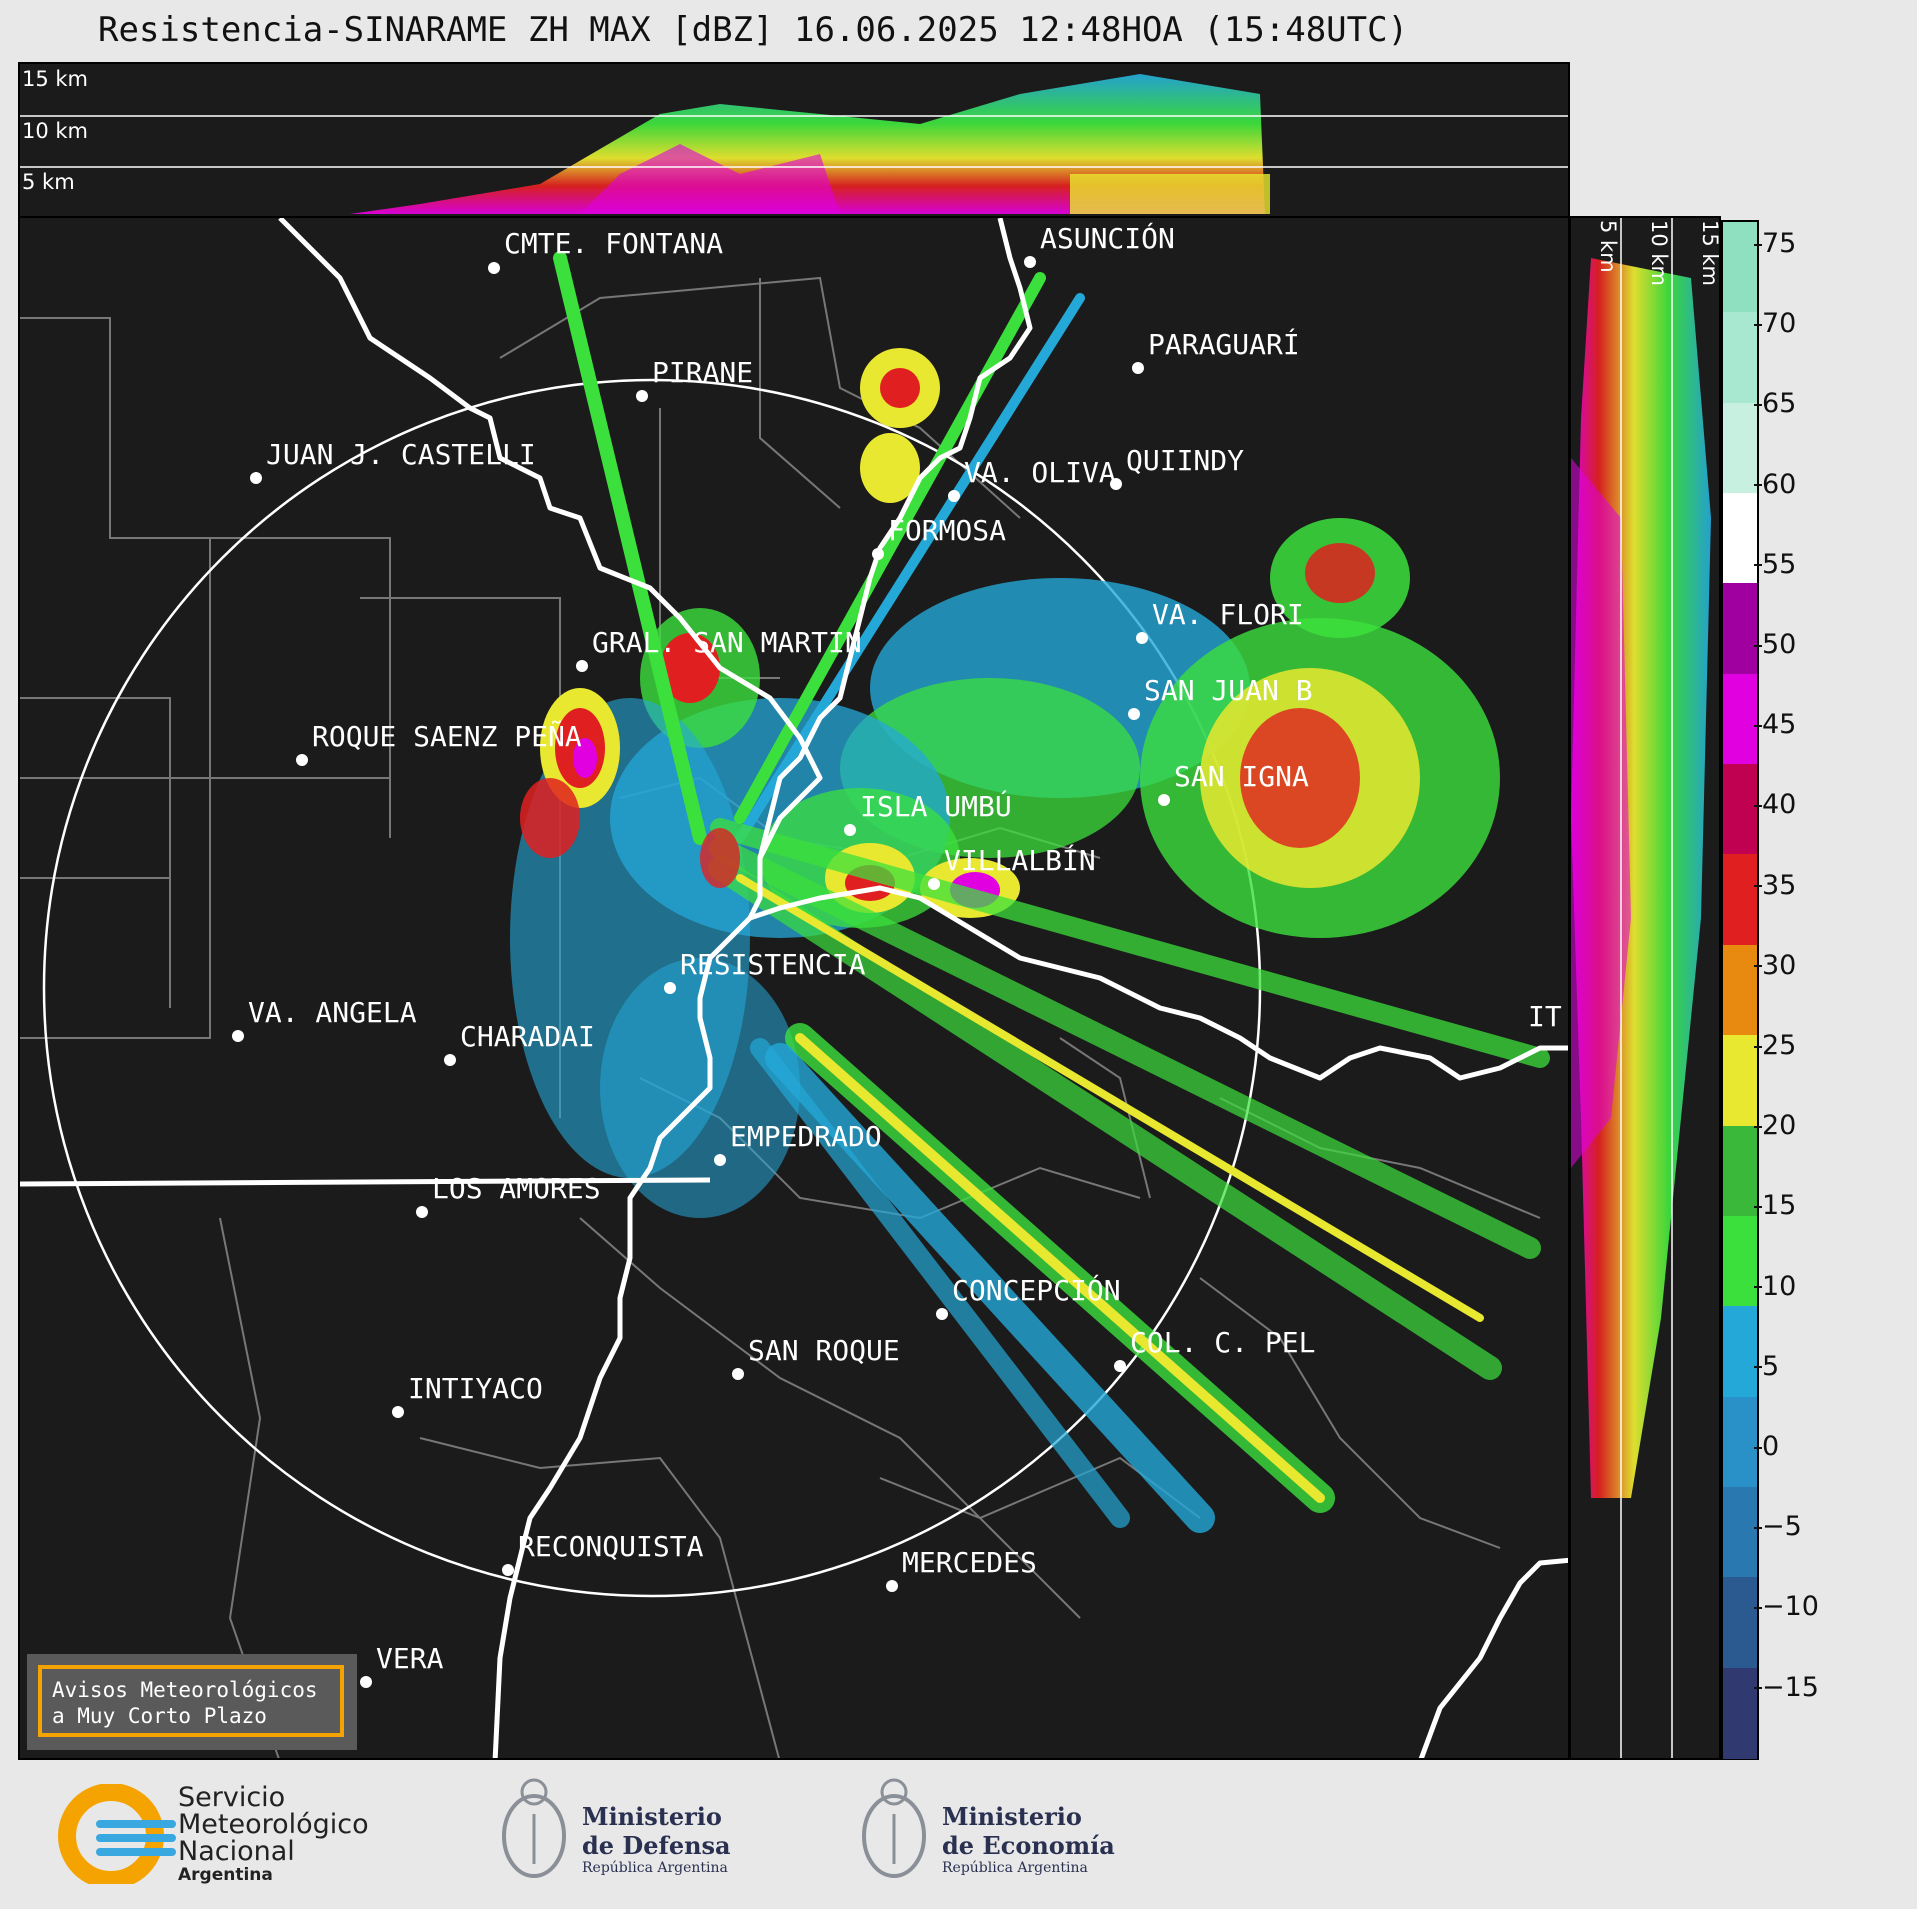 Image resolution: width=1917 pixels, height=1909 pixels. I want to click on city-label: FORMOSA, so click(947, 530).